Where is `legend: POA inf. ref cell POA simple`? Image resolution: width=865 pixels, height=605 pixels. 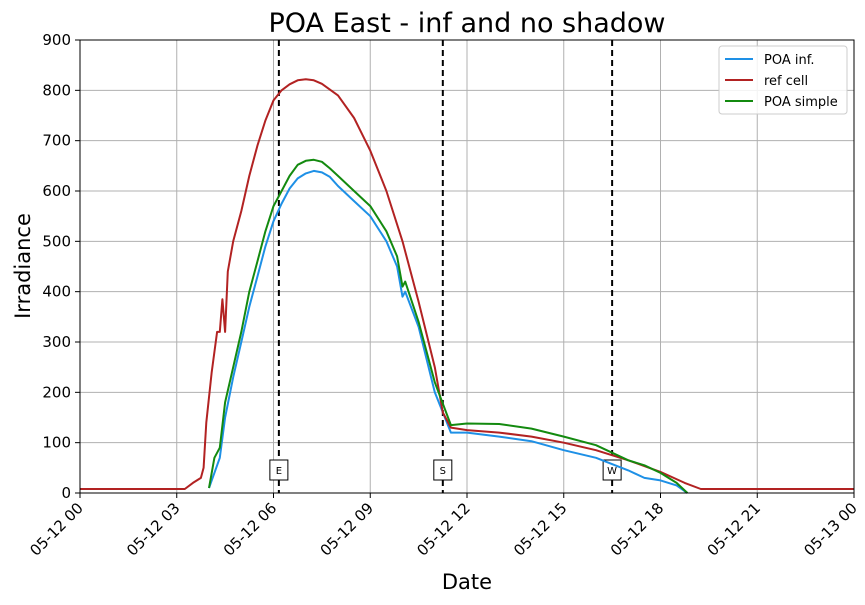
legend: POA inf. ref cell POA simple is located at coordinates (783, 80).